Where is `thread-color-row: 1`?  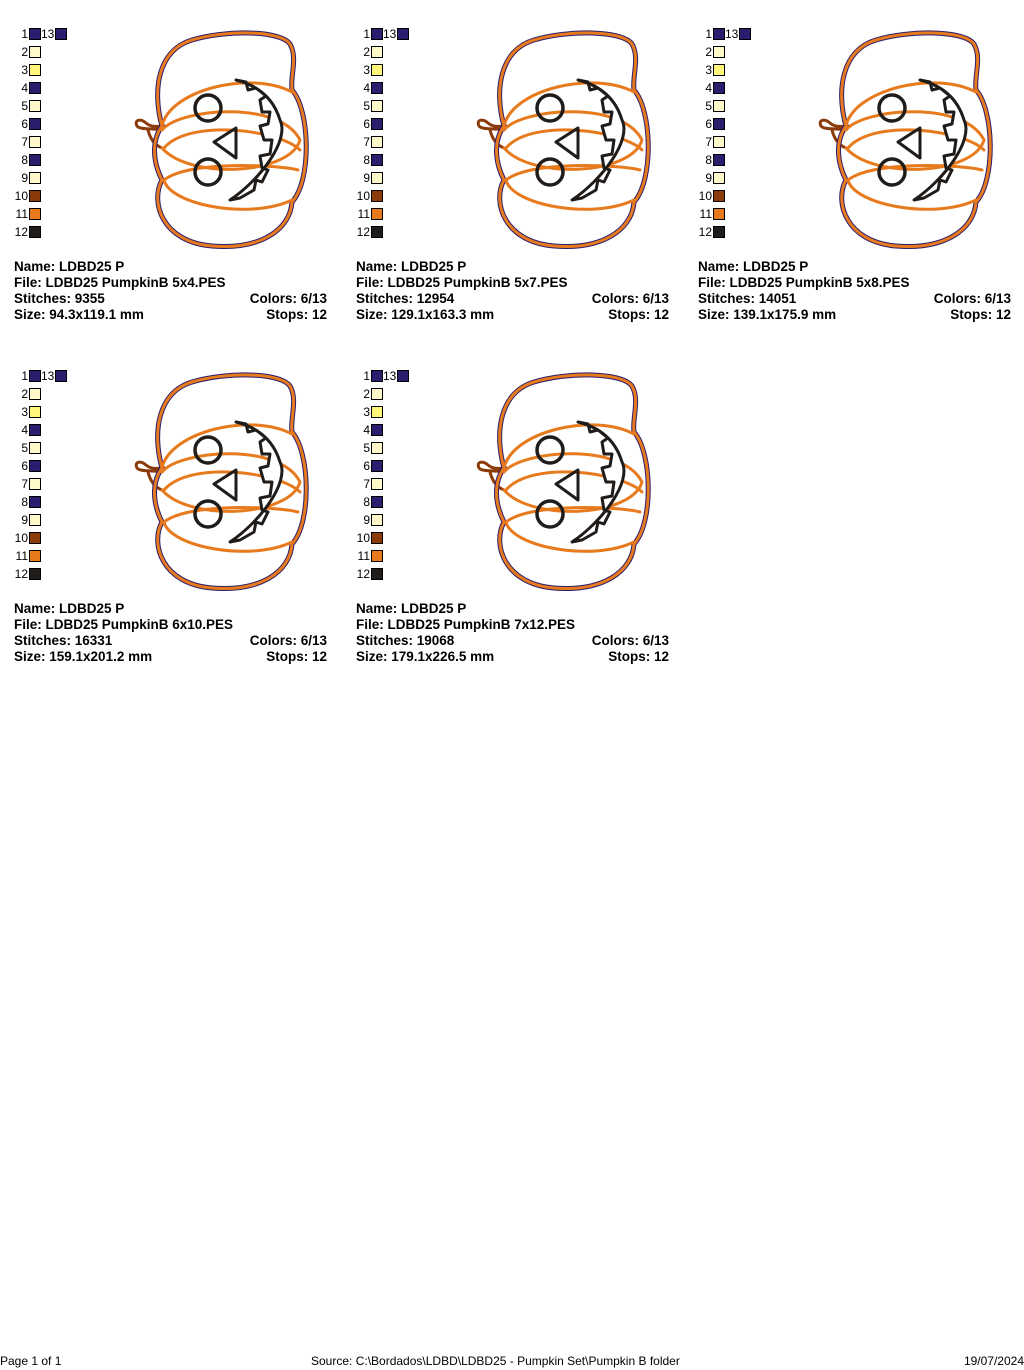
thread-color-row: 1 is located at coordinates (369, 34).